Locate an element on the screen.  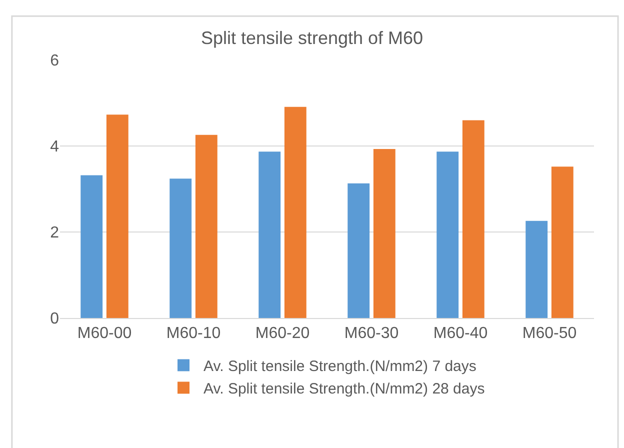
y-tick-label: 0 is located at coordinates (55, 319).